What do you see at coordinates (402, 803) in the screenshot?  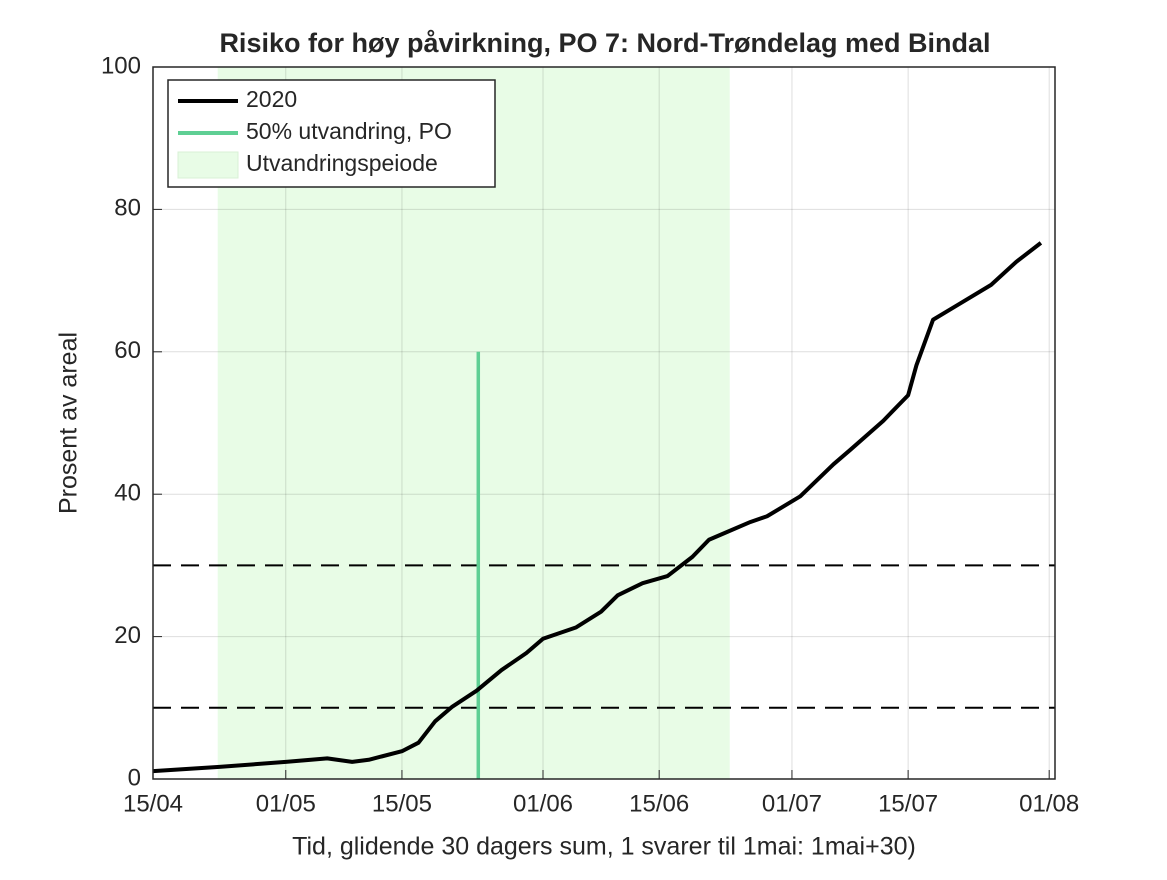 I see `x-tick-label: 15/05` at bounding box center [402, 803].